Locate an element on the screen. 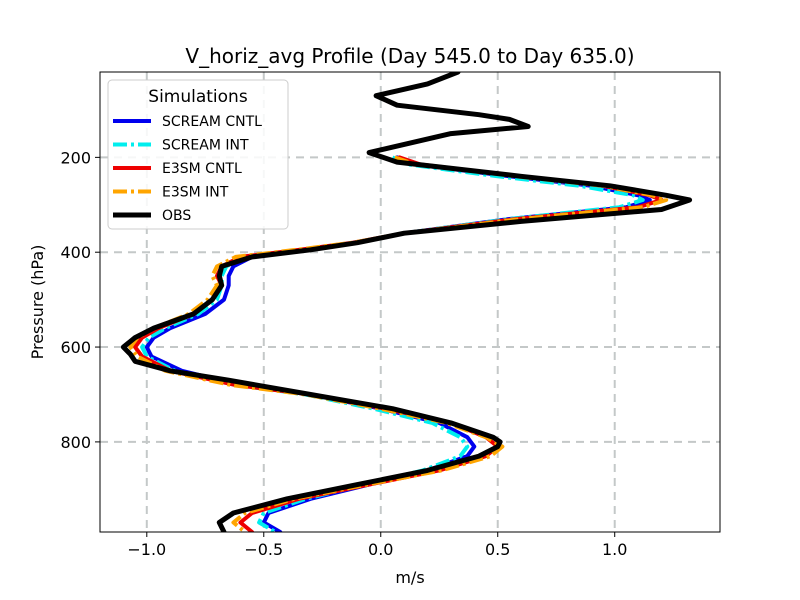  x-tick-label: −0.5 is located at coordinates (263, 549).